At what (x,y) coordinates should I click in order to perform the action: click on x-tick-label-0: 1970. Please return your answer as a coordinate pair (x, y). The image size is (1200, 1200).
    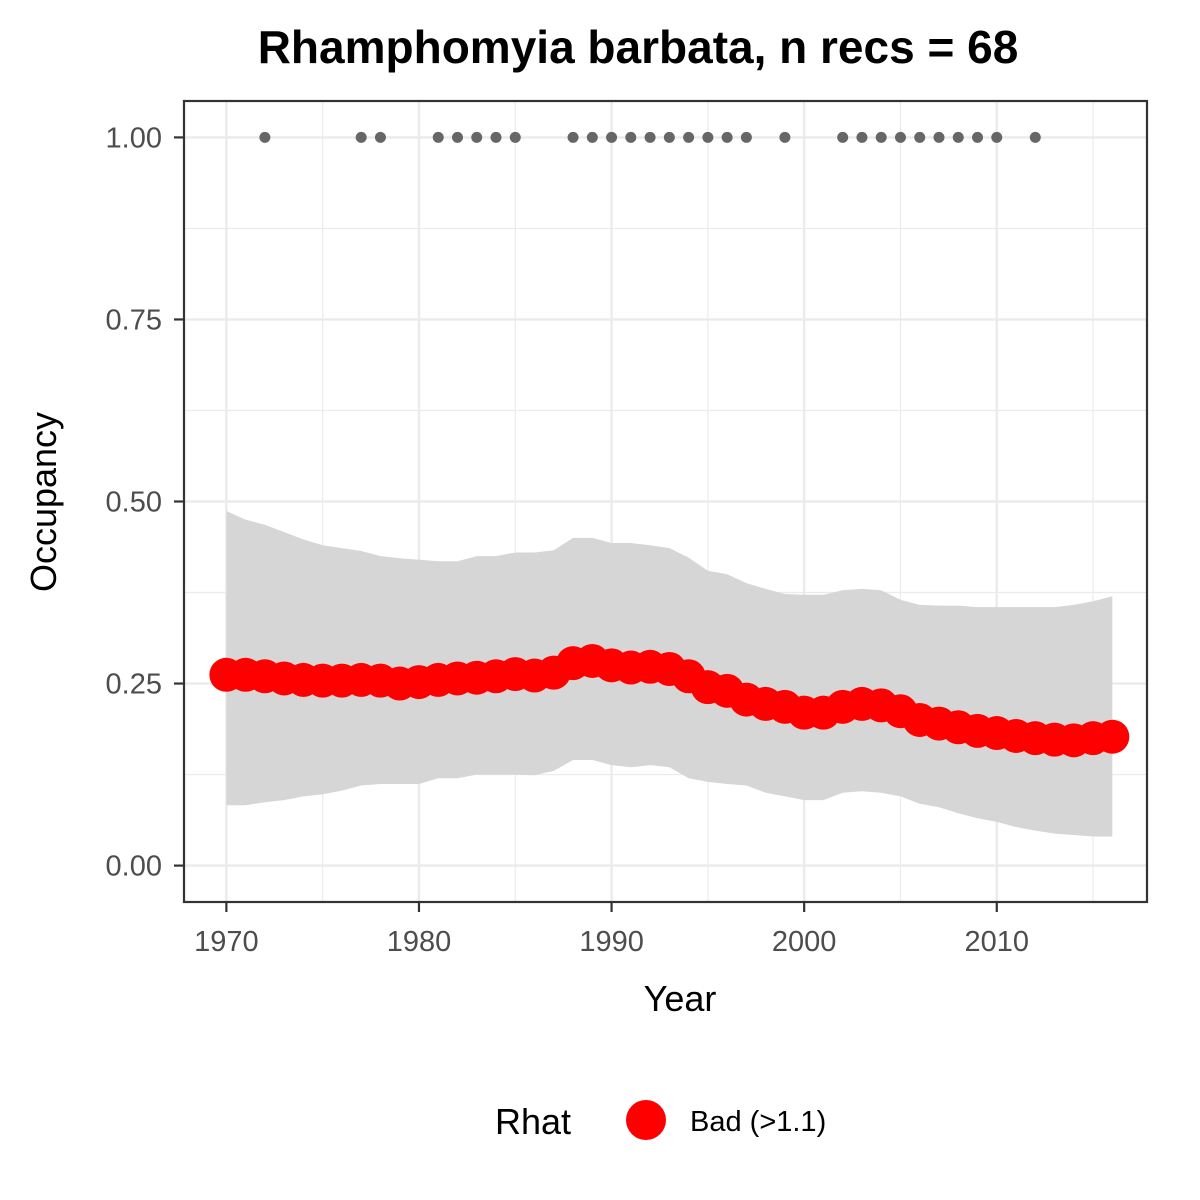
    Looking at the image, I should click on (226, 942).